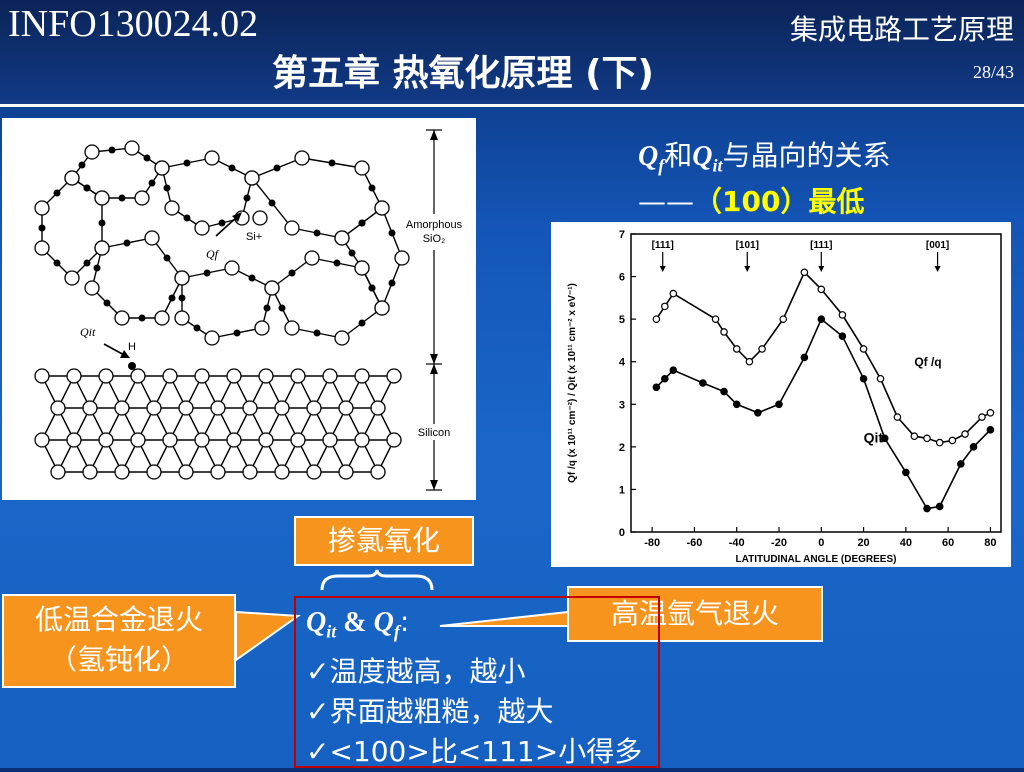  What do you see at coordinates (661, 165) in the screenshot?
I see `note-qf-sub: f` at bounding box center [661, 165].